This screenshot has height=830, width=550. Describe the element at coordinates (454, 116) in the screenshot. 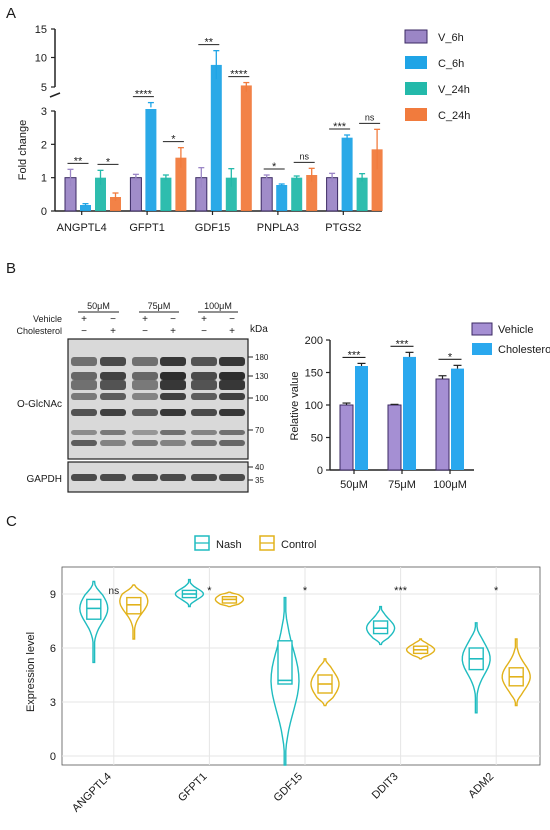

I see `legend-label: C_24h` at that location.